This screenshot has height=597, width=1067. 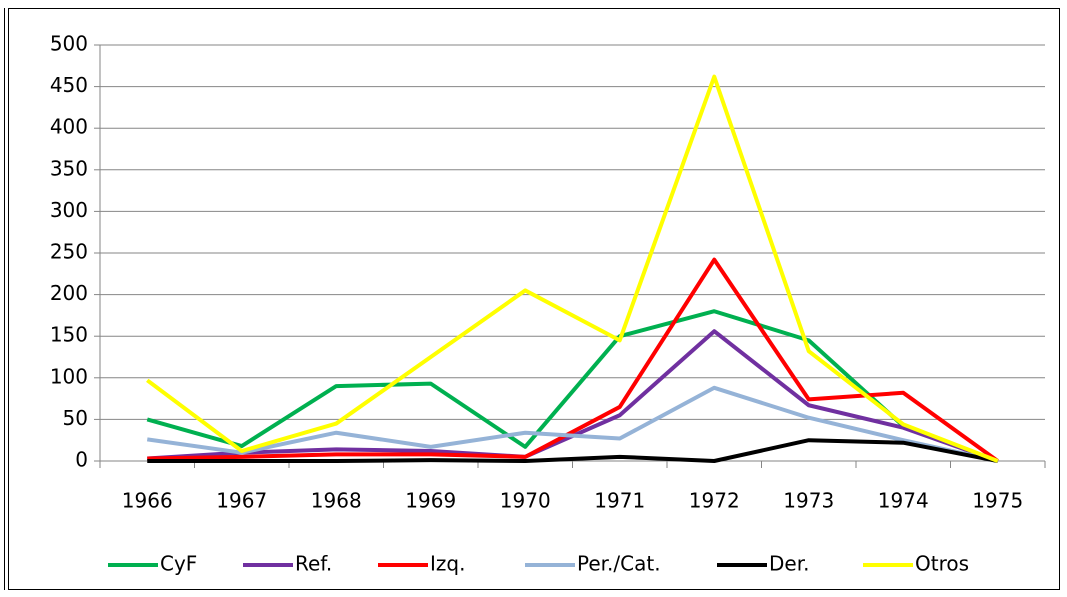 I want to click on x-tick-label: 1972, so click(x=714, y=501).